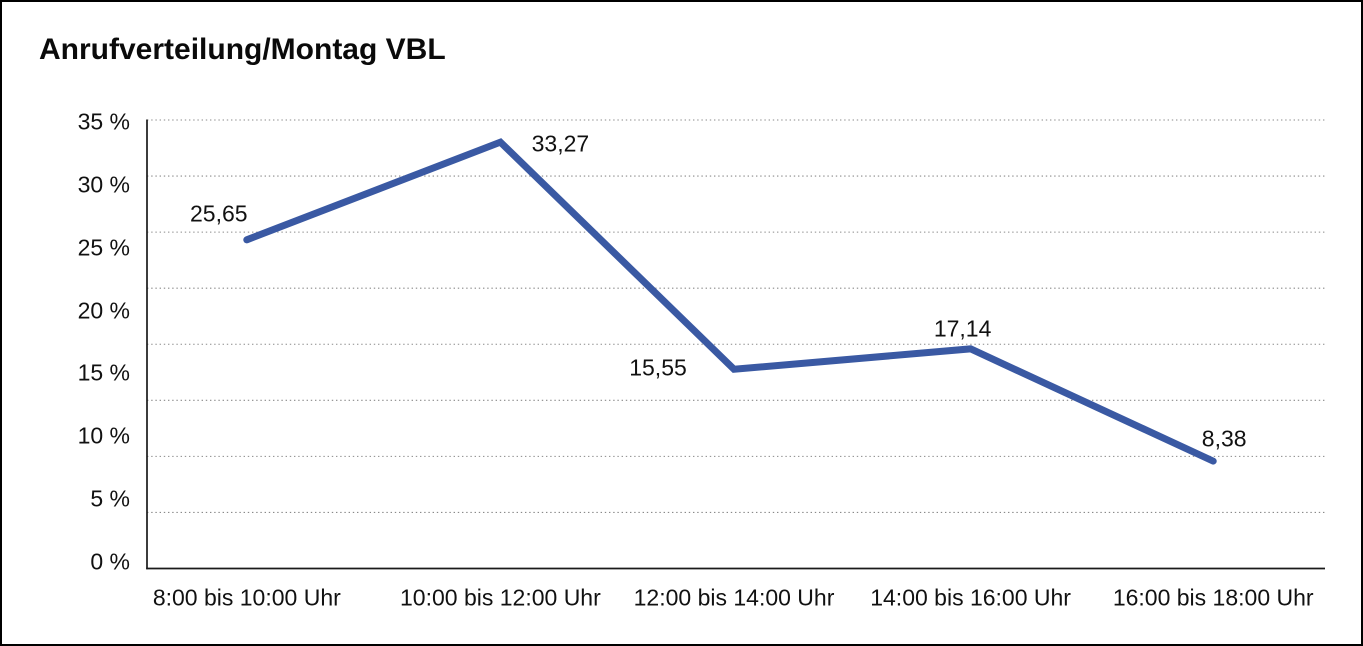 The image size is (1363, 646). Describe the element at coordinates (500, 597) in the screenshot. I see `x-axis-label: 10:00 bis 12:00 Uhr` at that location.